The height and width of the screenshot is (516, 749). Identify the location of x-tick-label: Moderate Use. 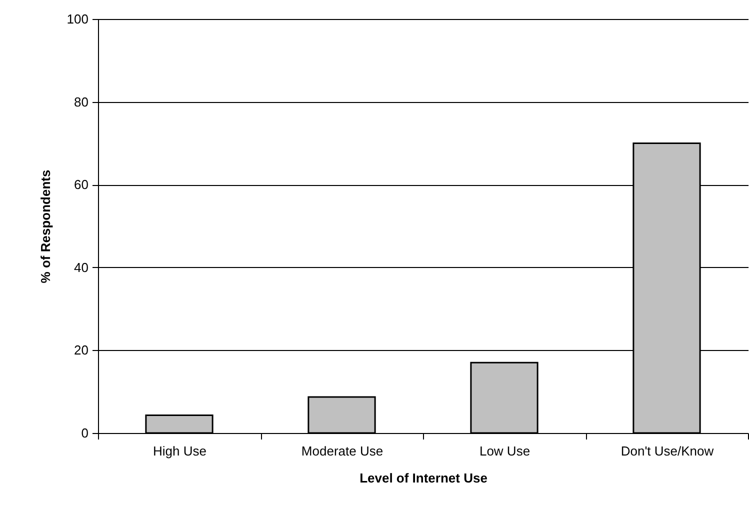
(342, 451).